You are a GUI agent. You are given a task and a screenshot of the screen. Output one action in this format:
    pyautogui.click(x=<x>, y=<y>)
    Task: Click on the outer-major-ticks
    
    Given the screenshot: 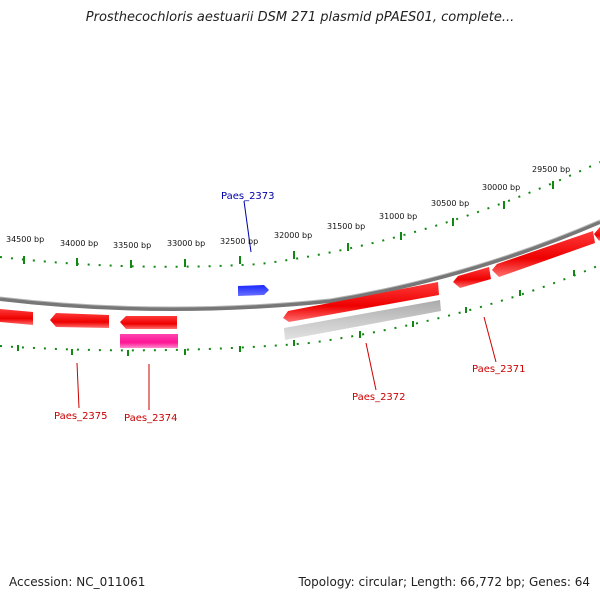 What is the action you would take?
    pyautogui.click(x=288, y=224)
    